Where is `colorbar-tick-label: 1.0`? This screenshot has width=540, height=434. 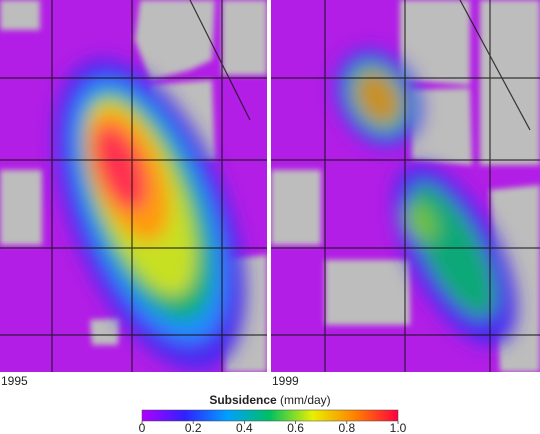
colorbar-tick-label: 1.0 is located at coordinates (398, 427).